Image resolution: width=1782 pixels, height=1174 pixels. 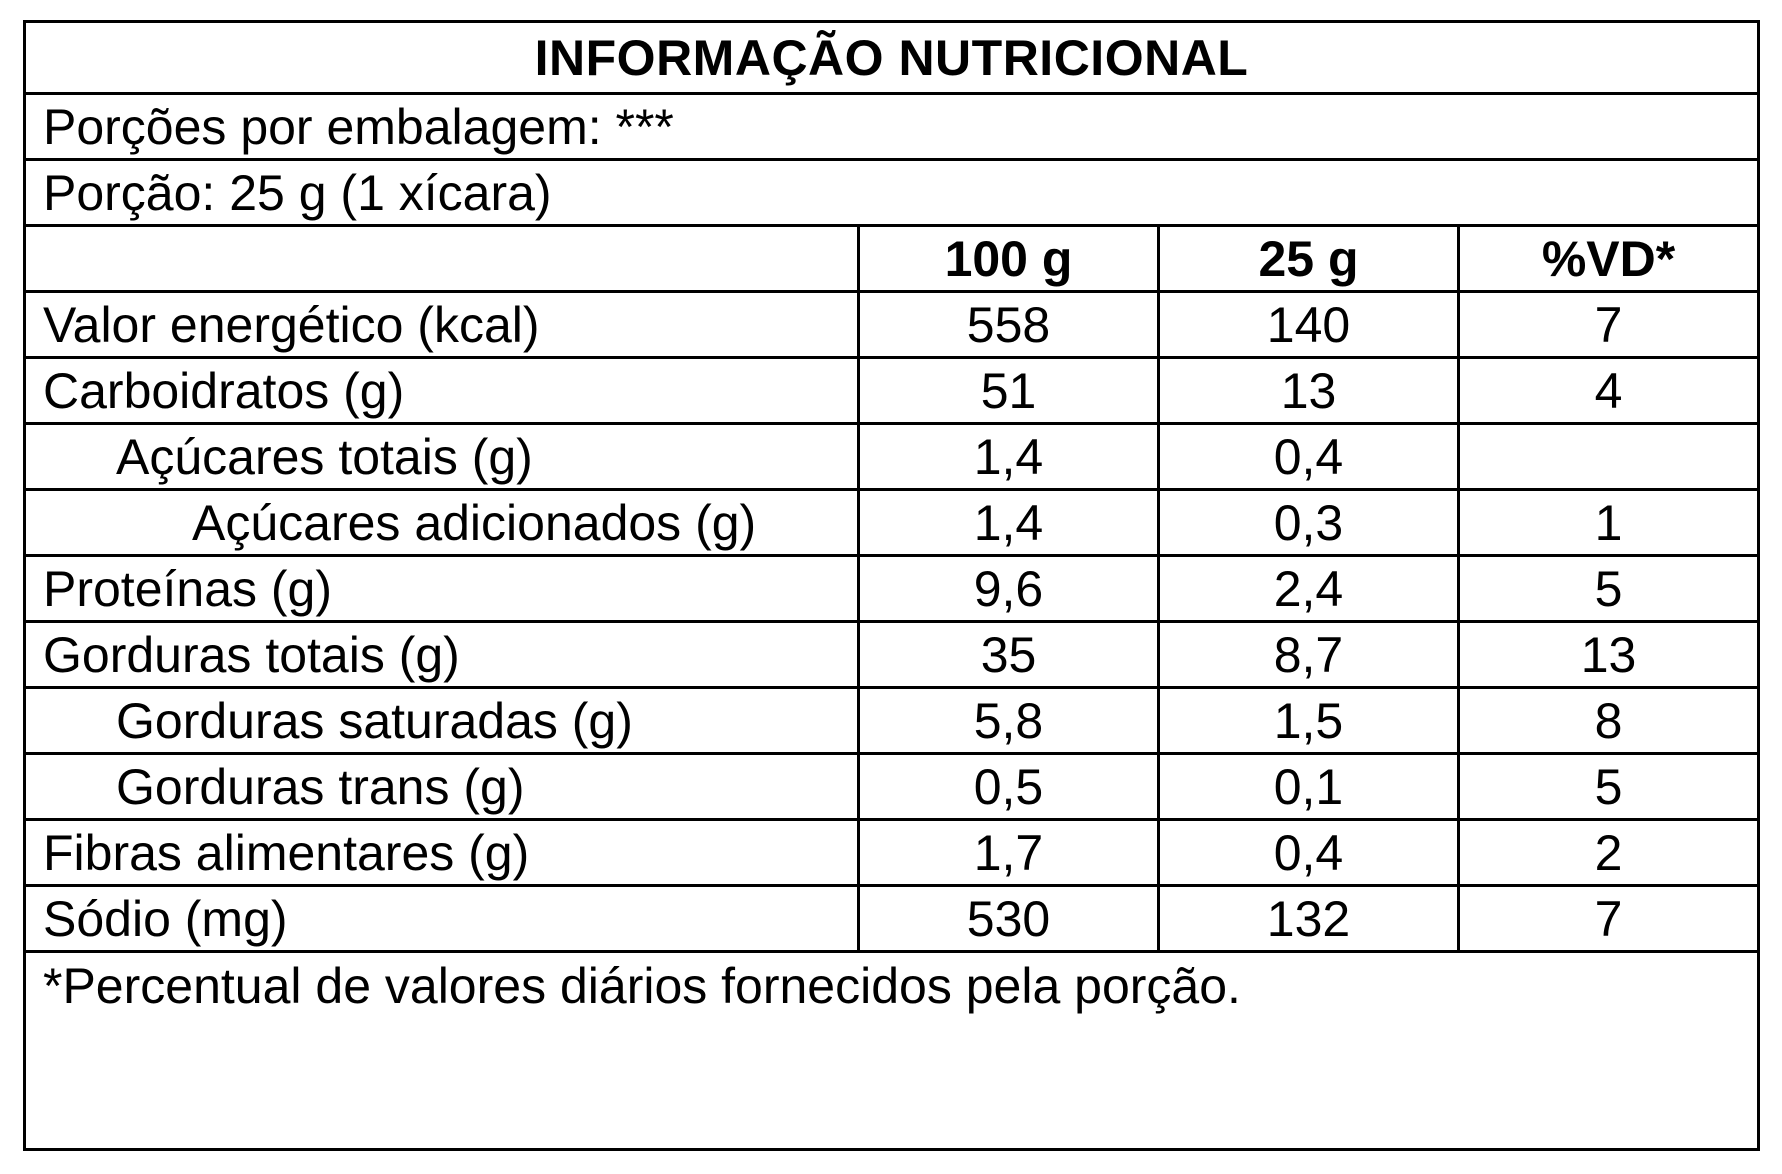 What do you see at coordinates (1010, 654) in the screenshot?
I see `value-100g: 35` at bounding box center [1010, 654].